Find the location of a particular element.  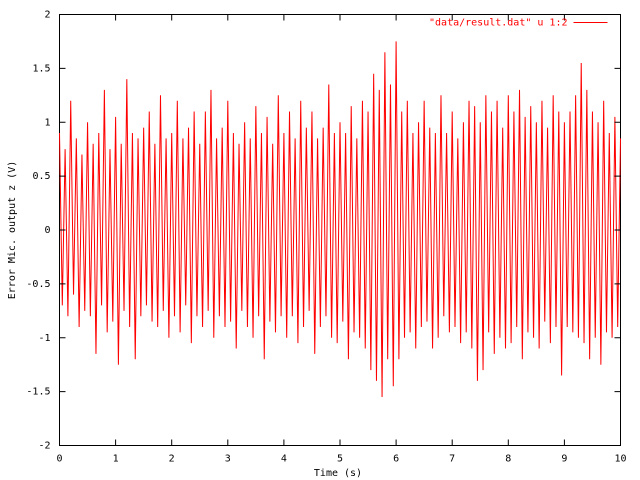

y-tick-label: 0.5 is located at coordinates (41, 176).